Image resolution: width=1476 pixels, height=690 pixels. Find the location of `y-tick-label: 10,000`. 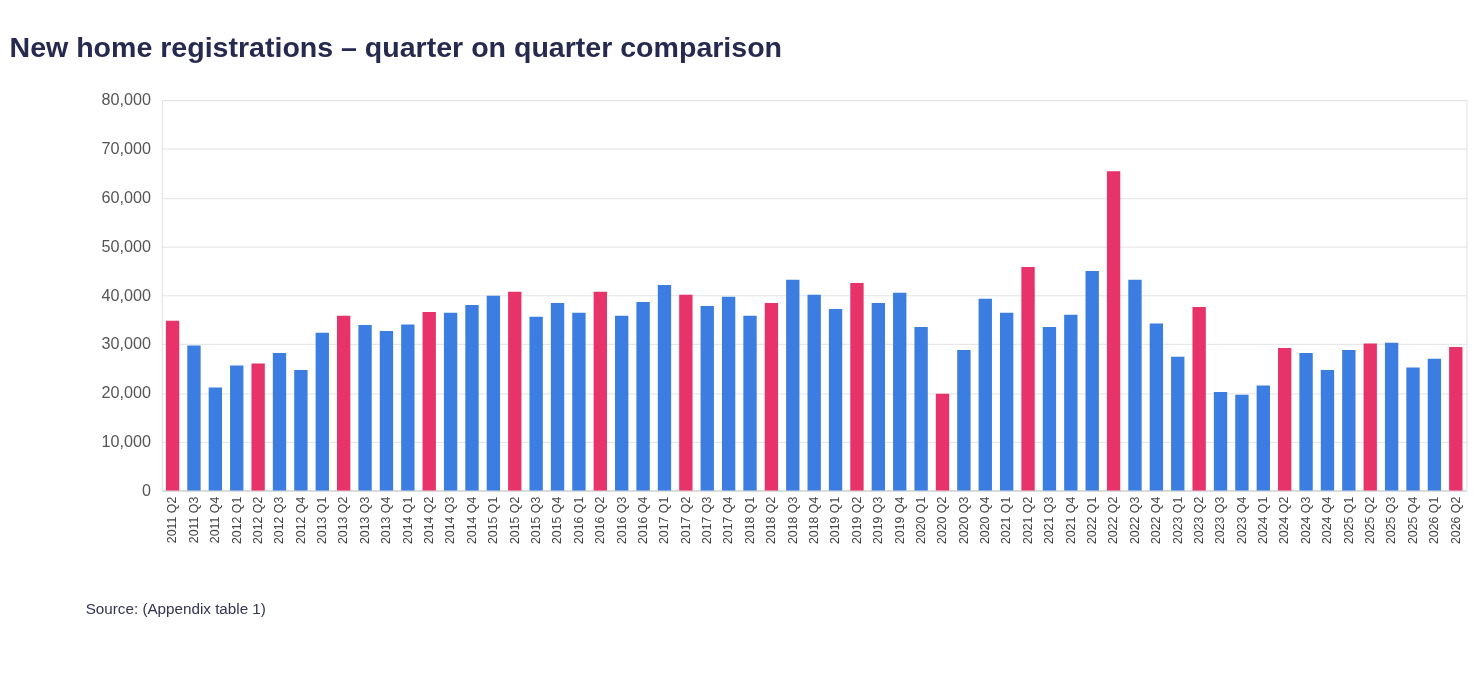

y-tick-label: 10,000 is located at coordinates (126, 440).